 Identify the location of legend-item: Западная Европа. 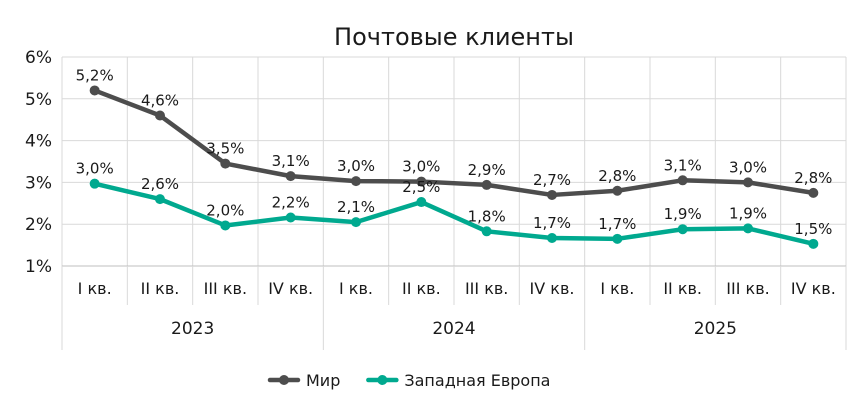
(458, 380).